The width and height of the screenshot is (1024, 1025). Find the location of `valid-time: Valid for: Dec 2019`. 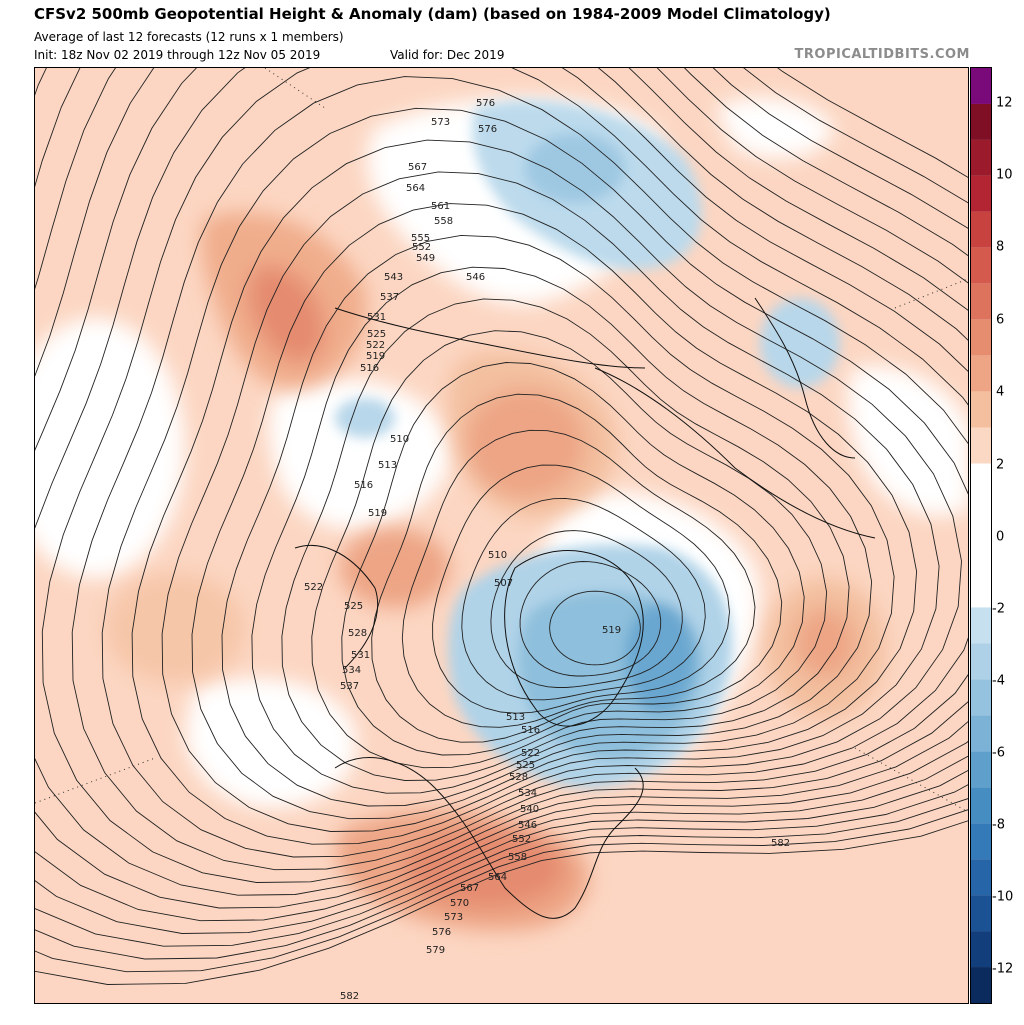

valid-time: Valid for: Dec 2019 is located at coordinates (447, 55).